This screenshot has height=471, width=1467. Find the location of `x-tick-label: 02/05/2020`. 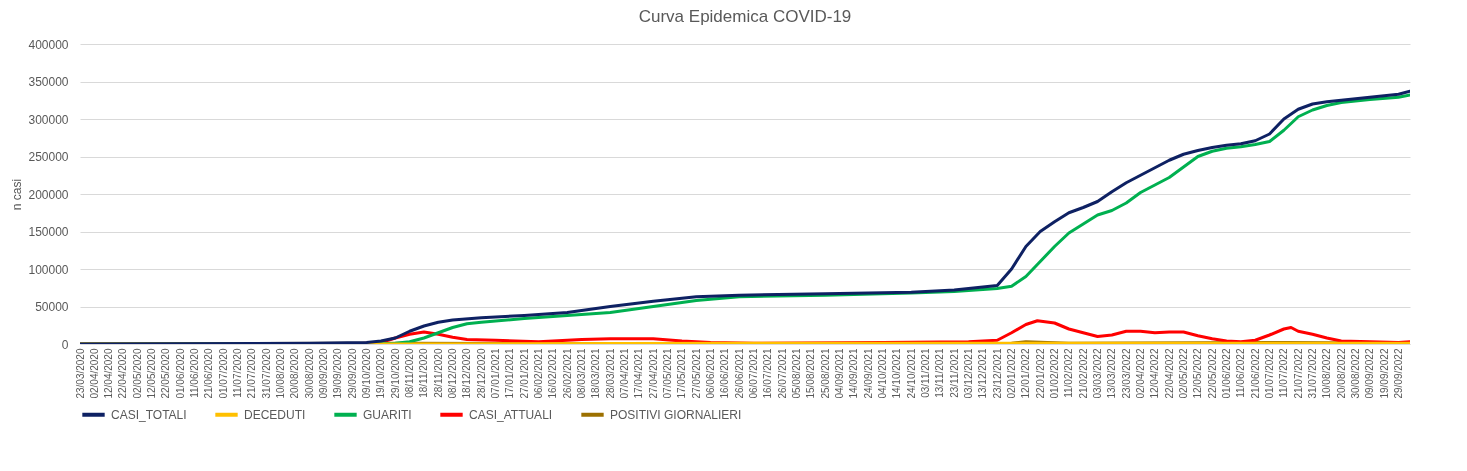

x-tick-label: 02/05/2020 is located at coordinates (137, 373).